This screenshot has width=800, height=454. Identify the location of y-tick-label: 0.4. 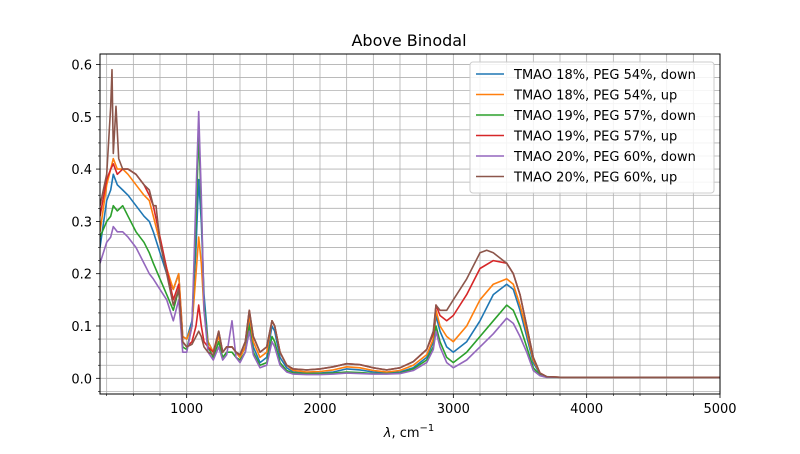
(81, 170).